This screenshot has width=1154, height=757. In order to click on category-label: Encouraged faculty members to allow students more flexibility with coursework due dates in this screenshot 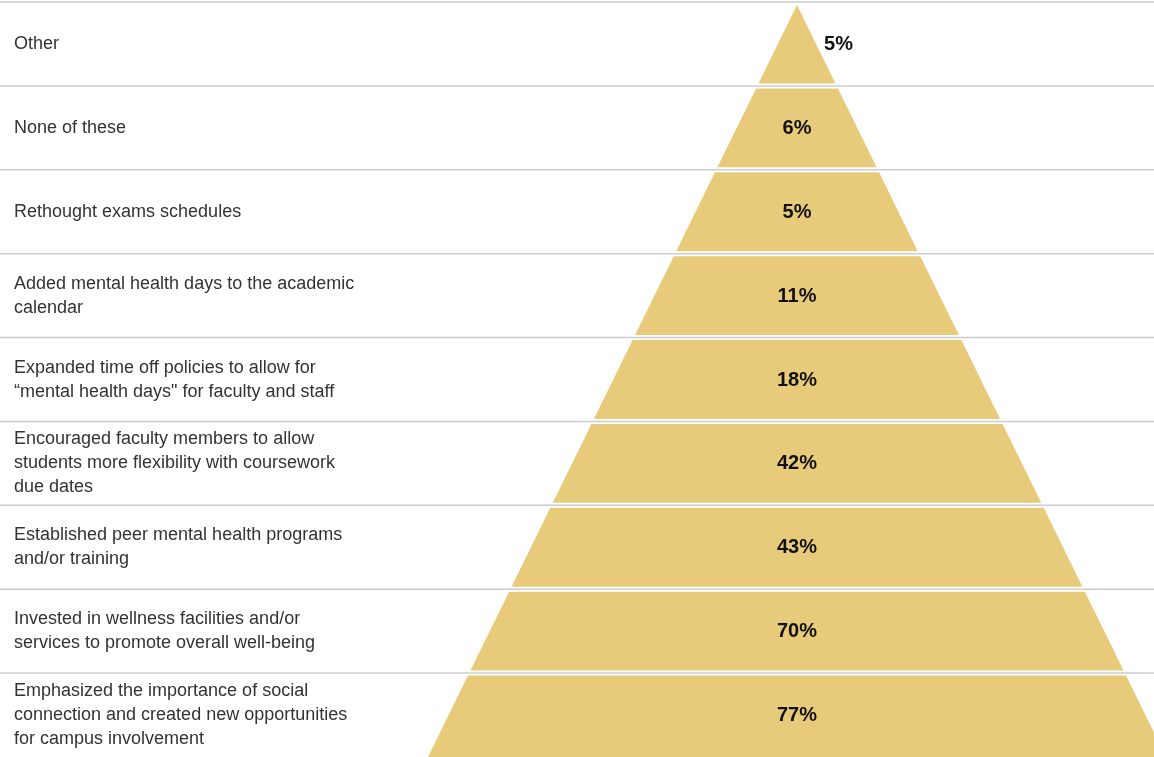, I will do `click(175, 462)`.